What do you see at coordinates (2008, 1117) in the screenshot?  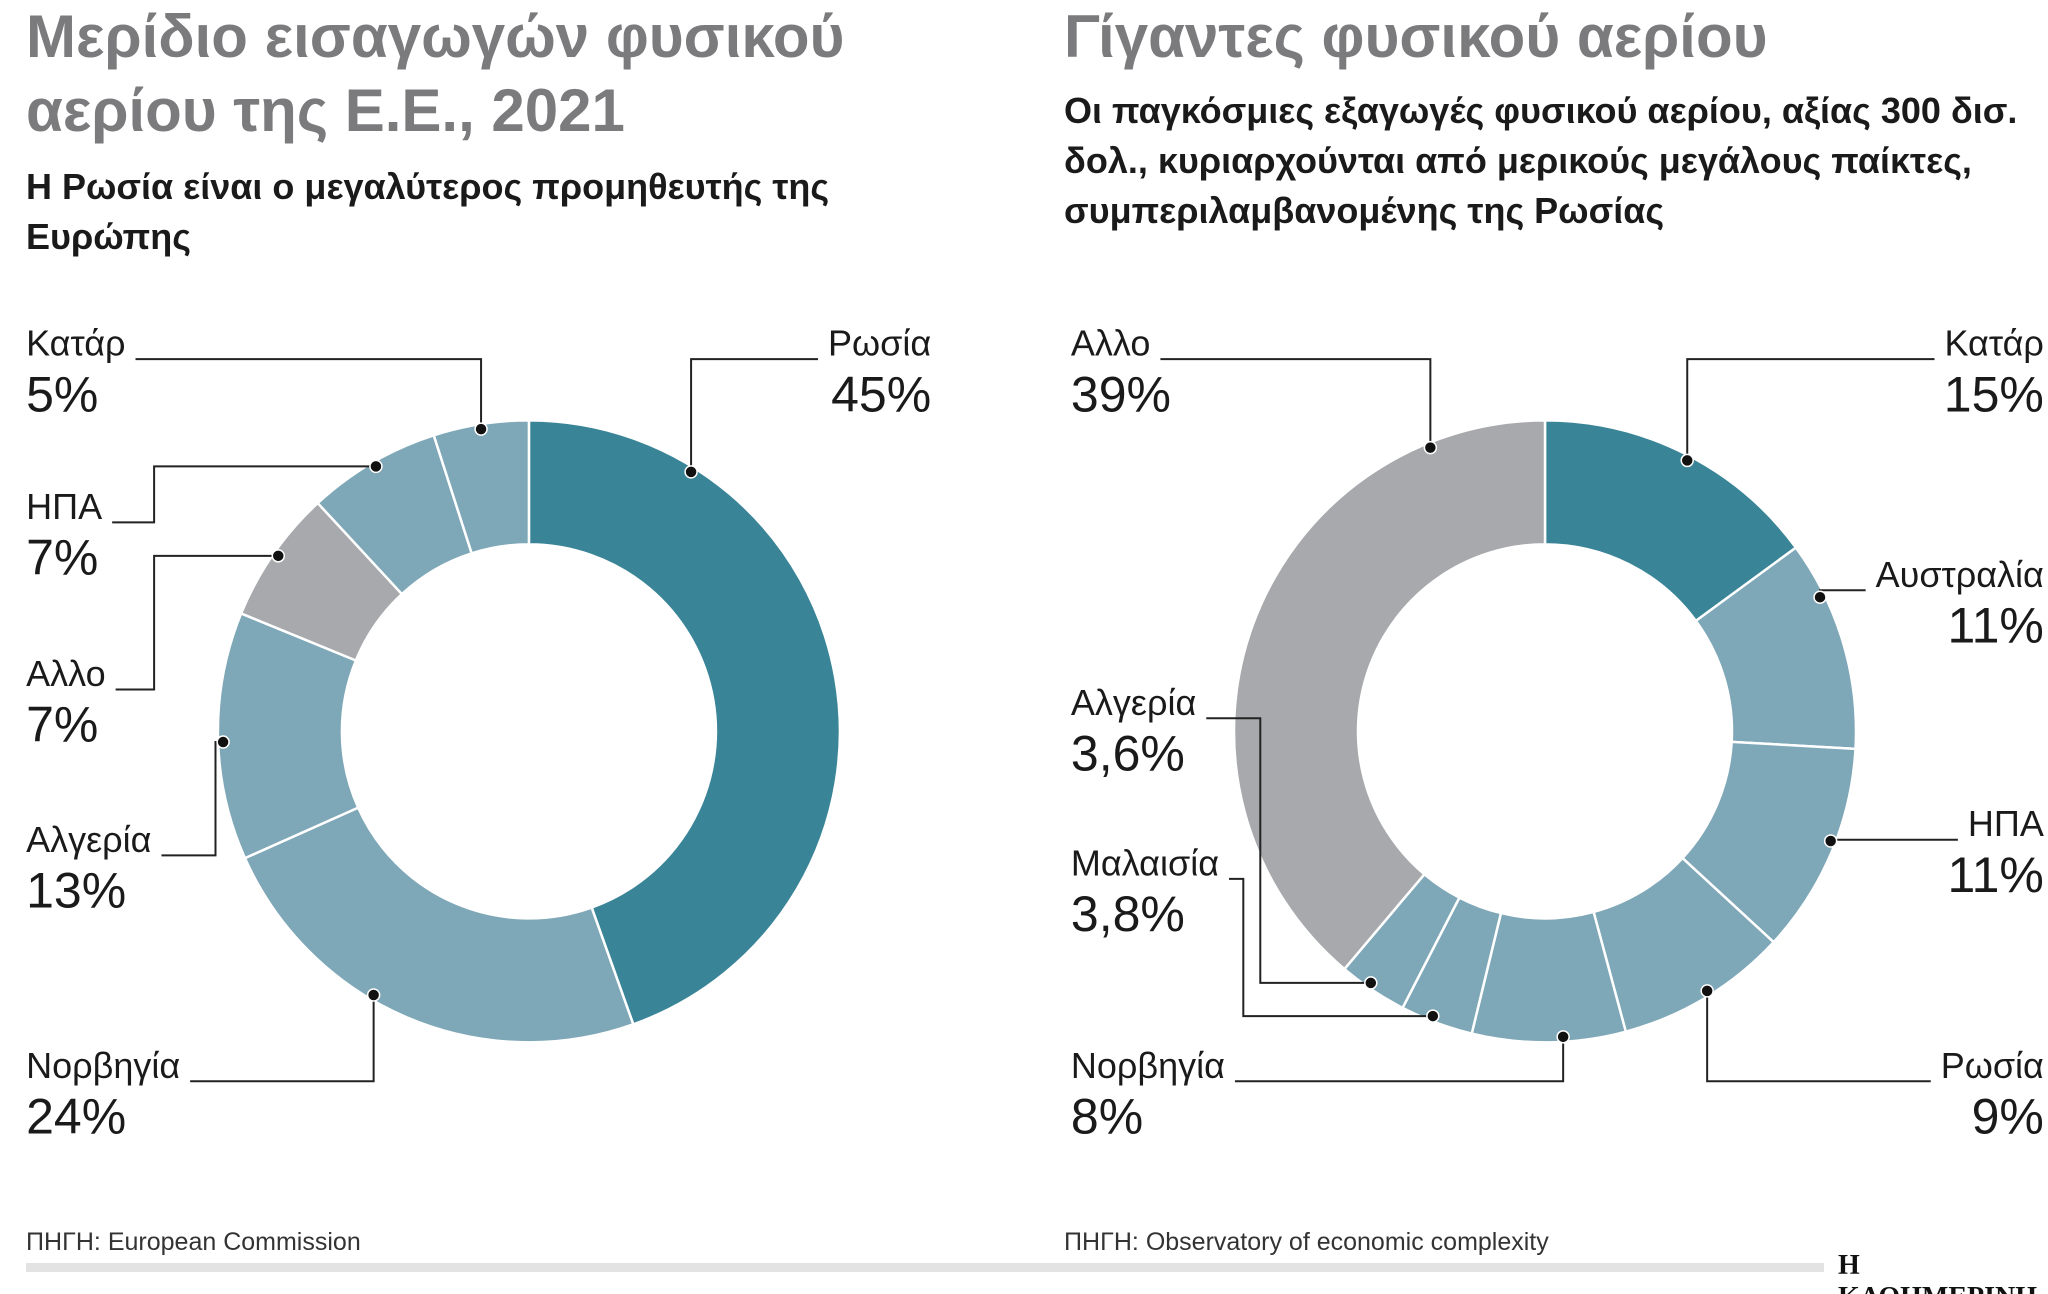 I see `value-label: 9%` at bounding box center [2008, 1117].